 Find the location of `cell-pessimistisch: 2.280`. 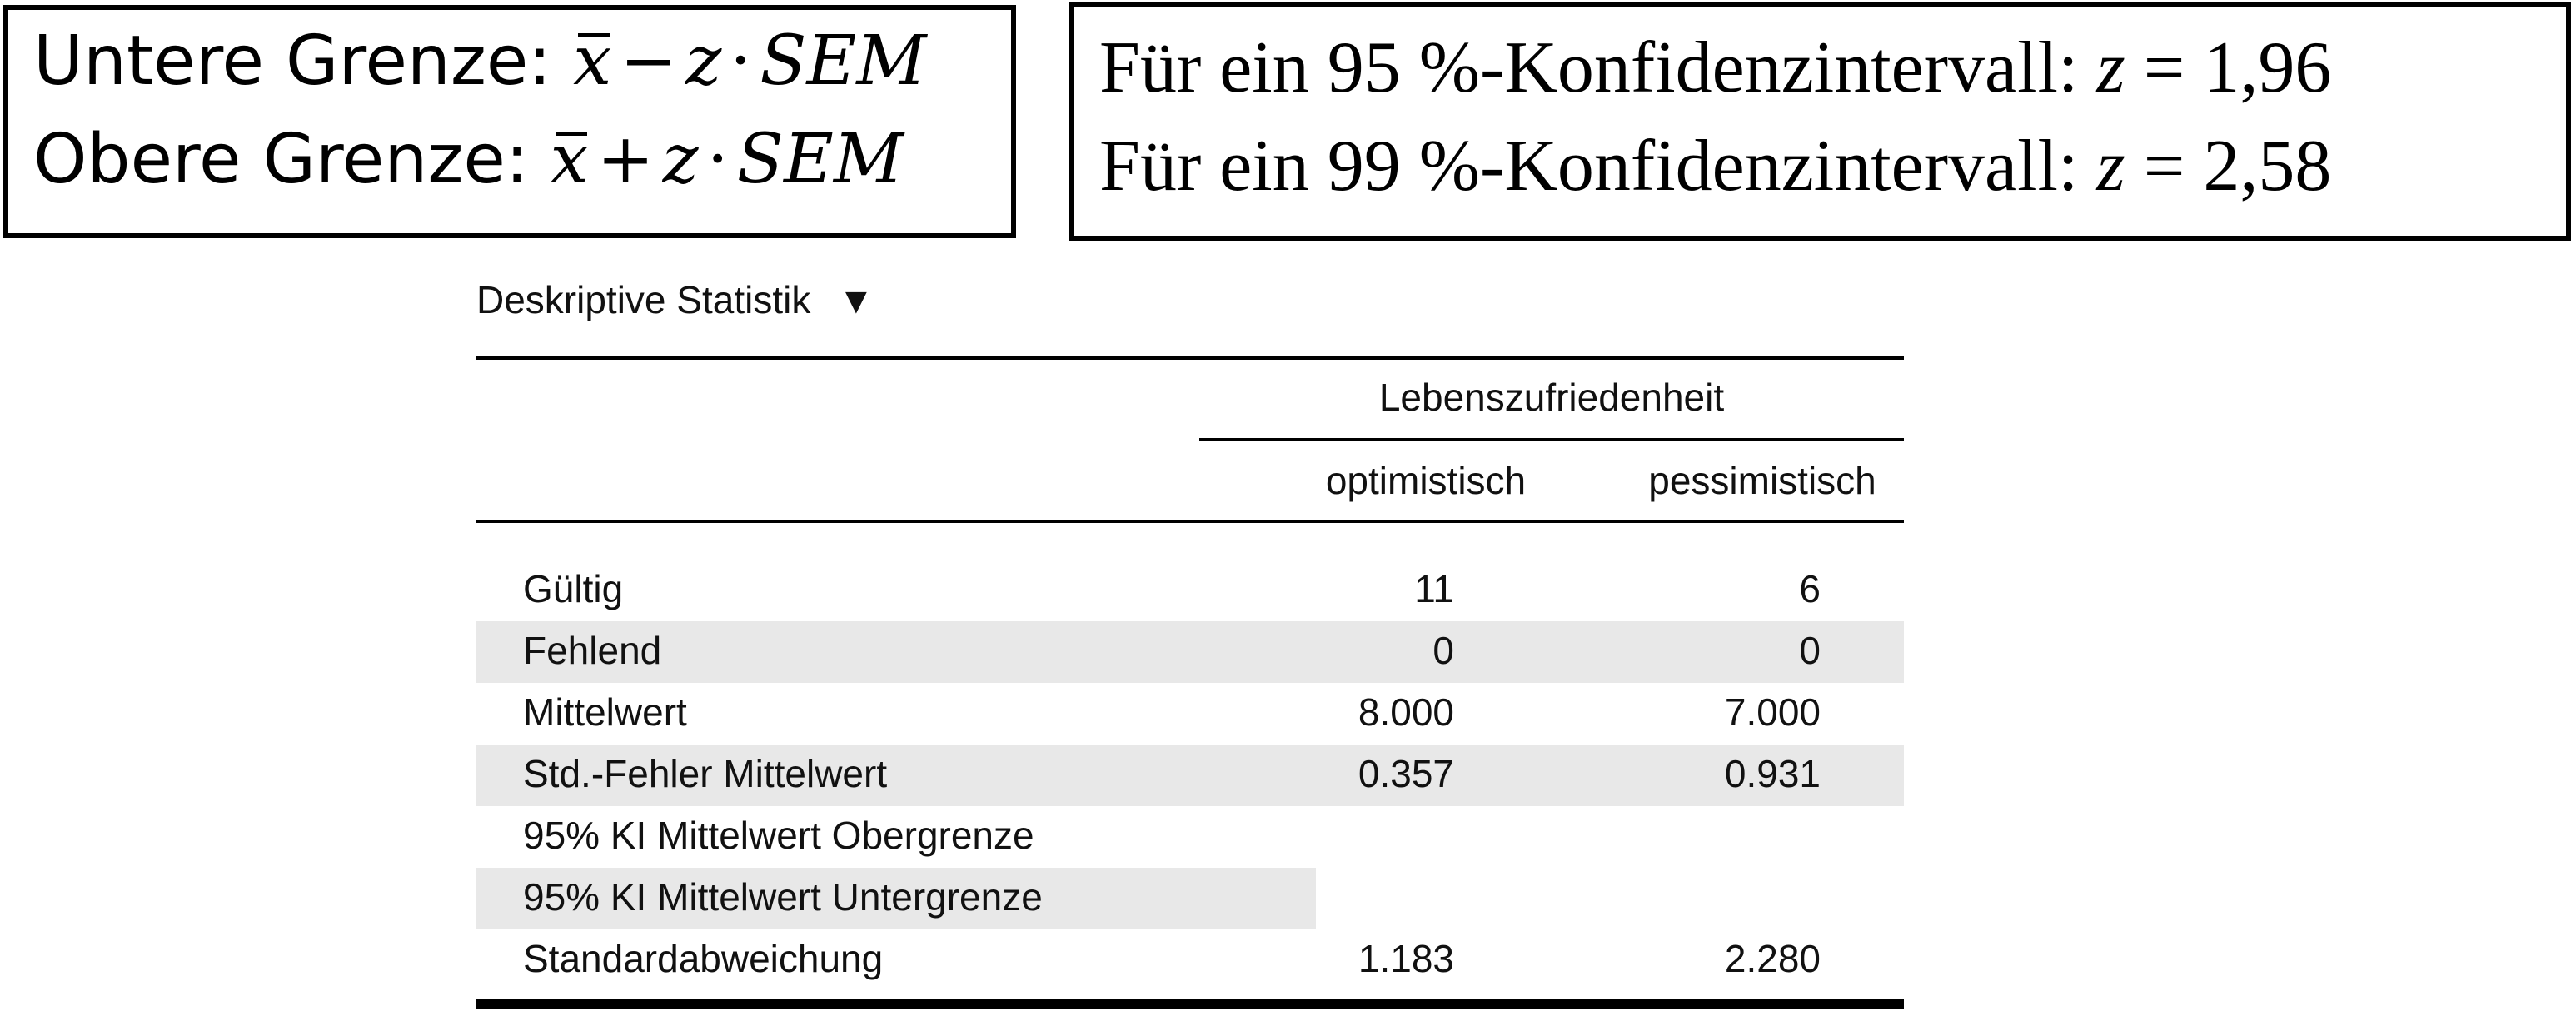

cell-pessimistisch: 2.280 is located at coordinates (1772, 958).